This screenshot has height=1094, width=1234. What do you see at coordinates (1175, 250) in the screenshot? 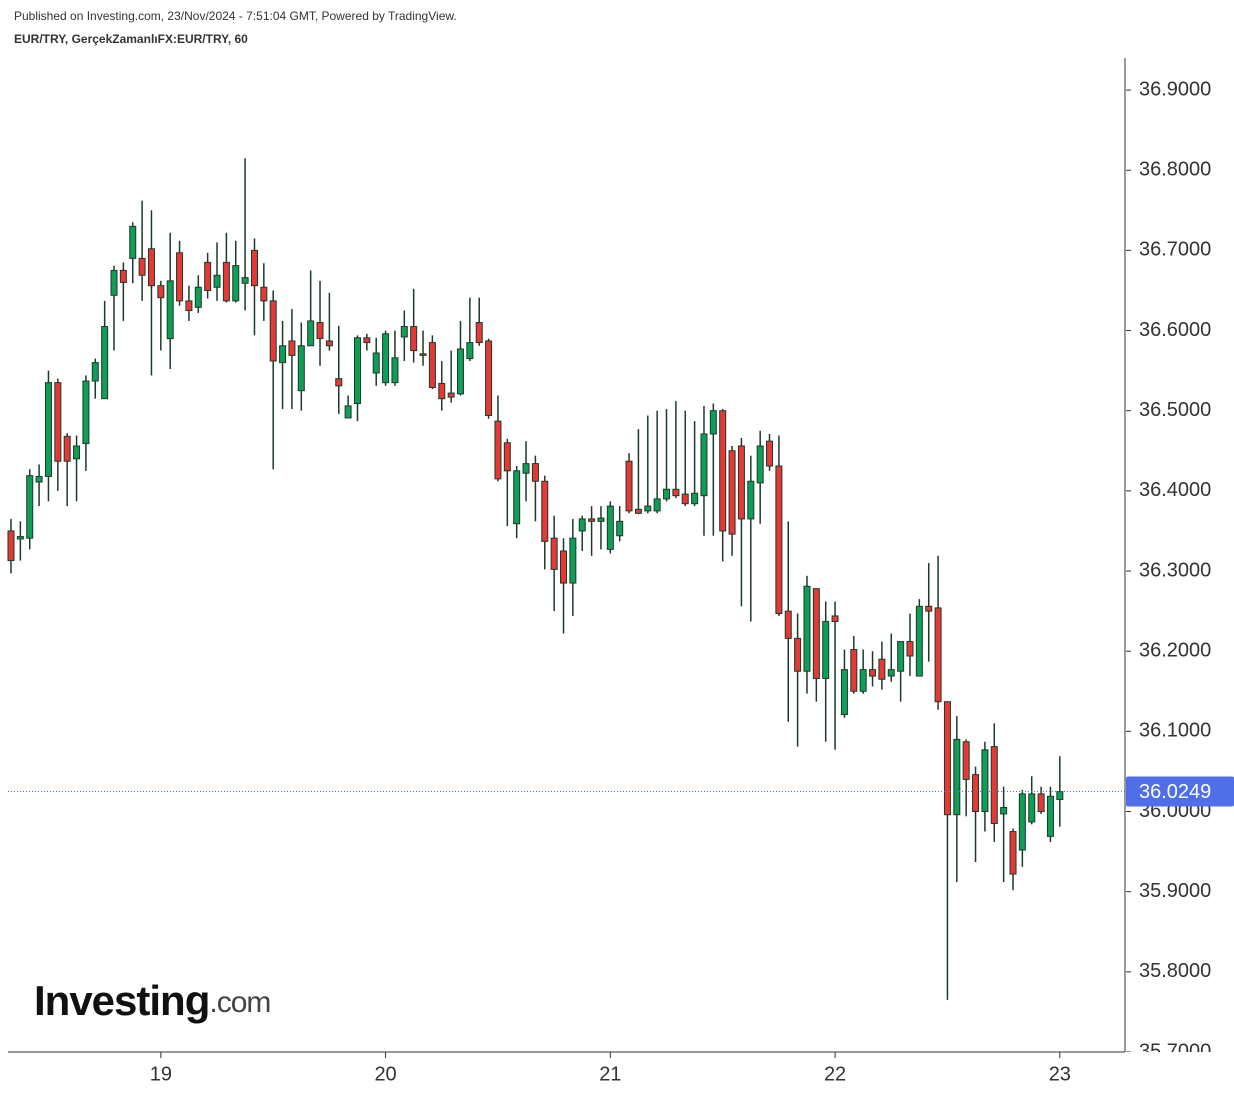
I see `y-tick-label: 36.7000` at bounding box center [1175, 250].